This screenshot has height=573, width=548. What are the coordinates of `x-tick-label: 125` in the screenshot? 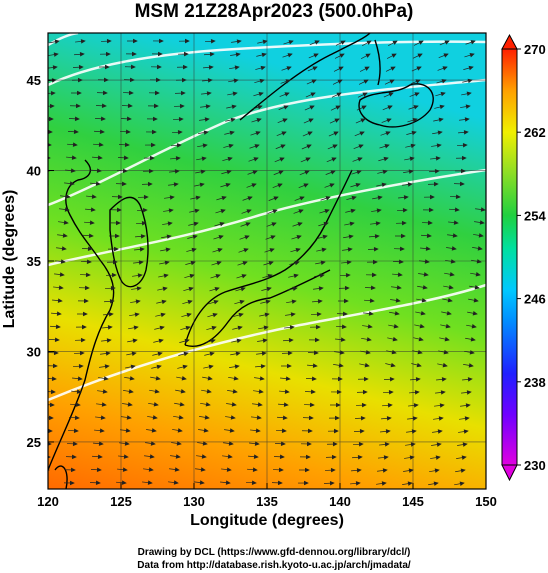 It's located at (121, 501).